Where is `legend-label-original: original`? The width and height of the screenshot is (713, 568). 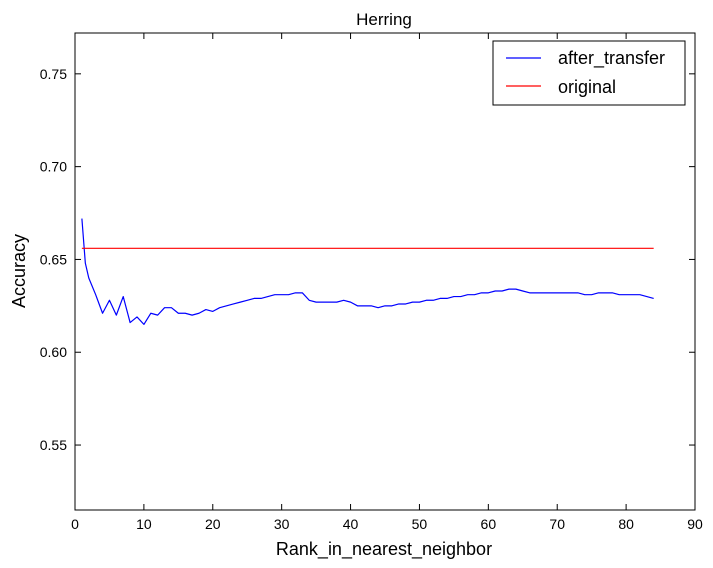 legend-label-original: original is located at coordinates (587, 87).